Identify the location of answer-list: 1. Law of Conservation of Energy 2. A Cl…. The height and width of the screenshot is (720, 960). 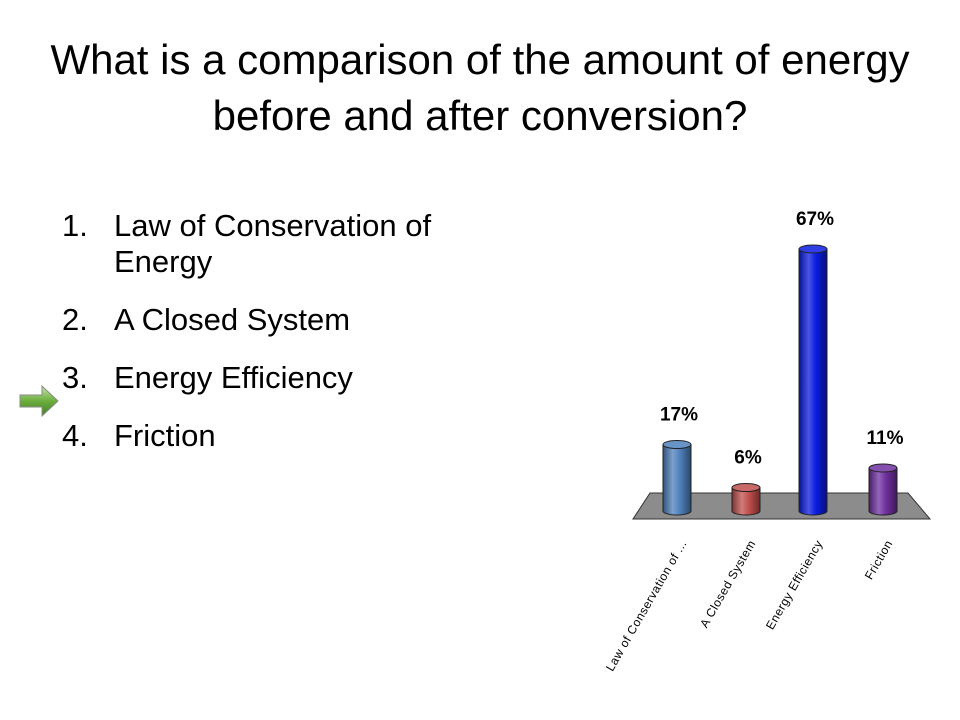
(272, 331).